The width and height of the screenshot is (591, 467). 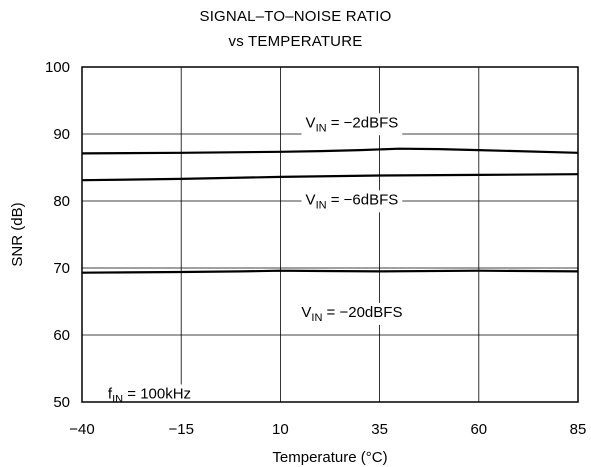 I want to click on chart-subtitle: vs TEMPERATURE, so click(x=295, y=41).